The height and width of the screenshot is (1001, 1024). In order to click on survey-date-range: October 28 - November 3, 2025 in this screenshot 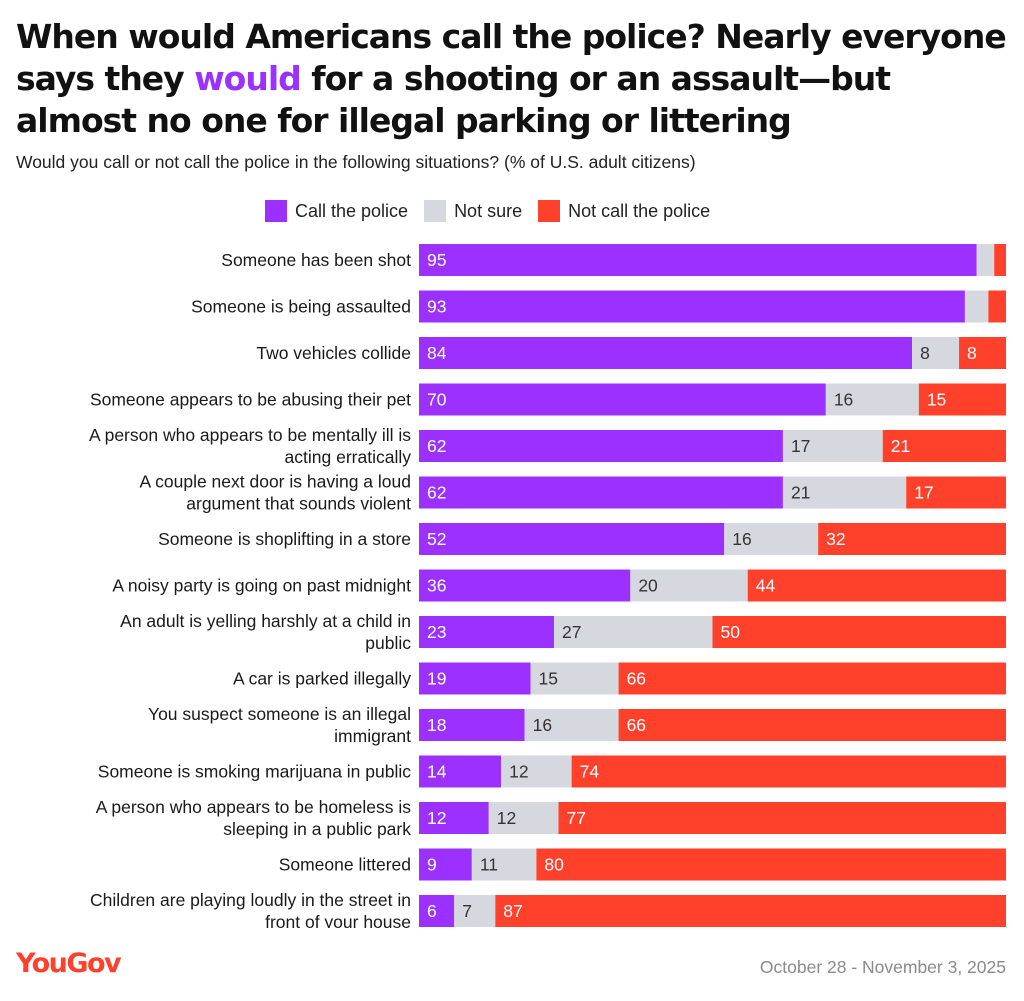, I will do `click(882, 967)`.